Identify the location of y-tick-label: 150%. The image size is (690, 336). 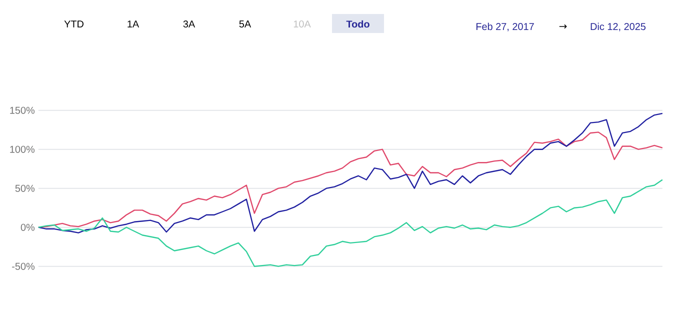
(22, 110).